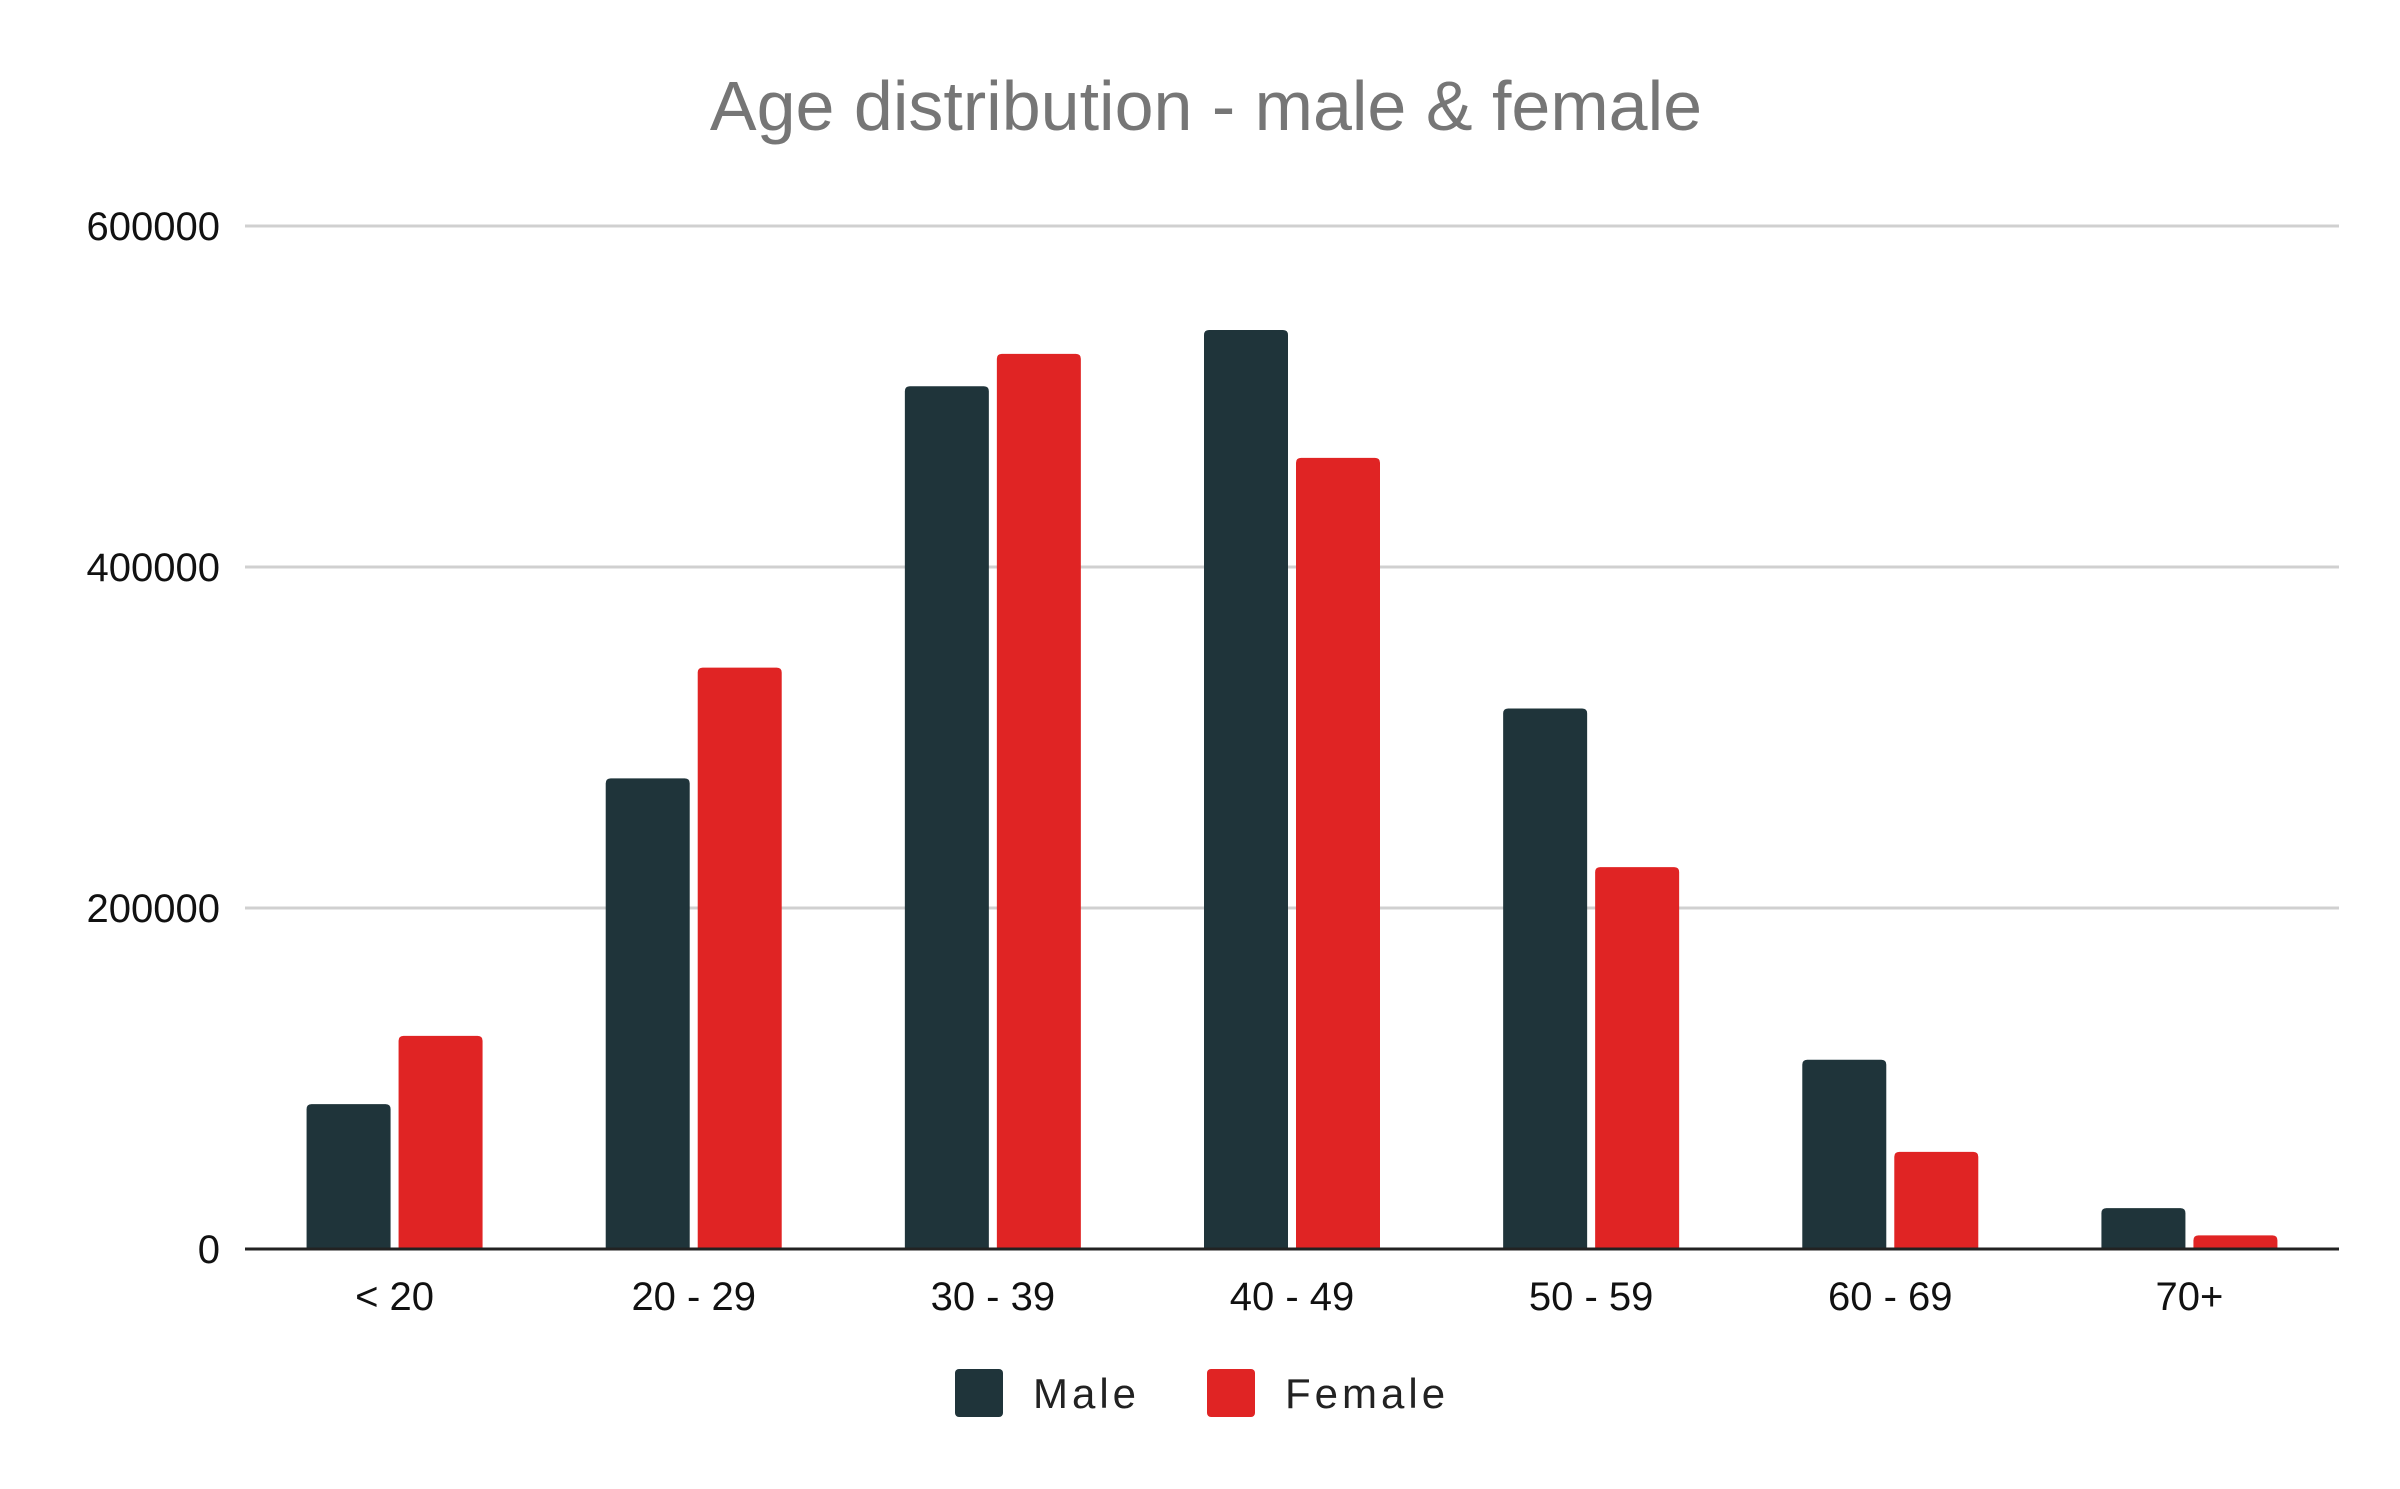  What do you see at coordinates (1292, 1297) in the screenshot?
I see `x-tick-label: 40 - 49` at bounding box center [1292, 1297].